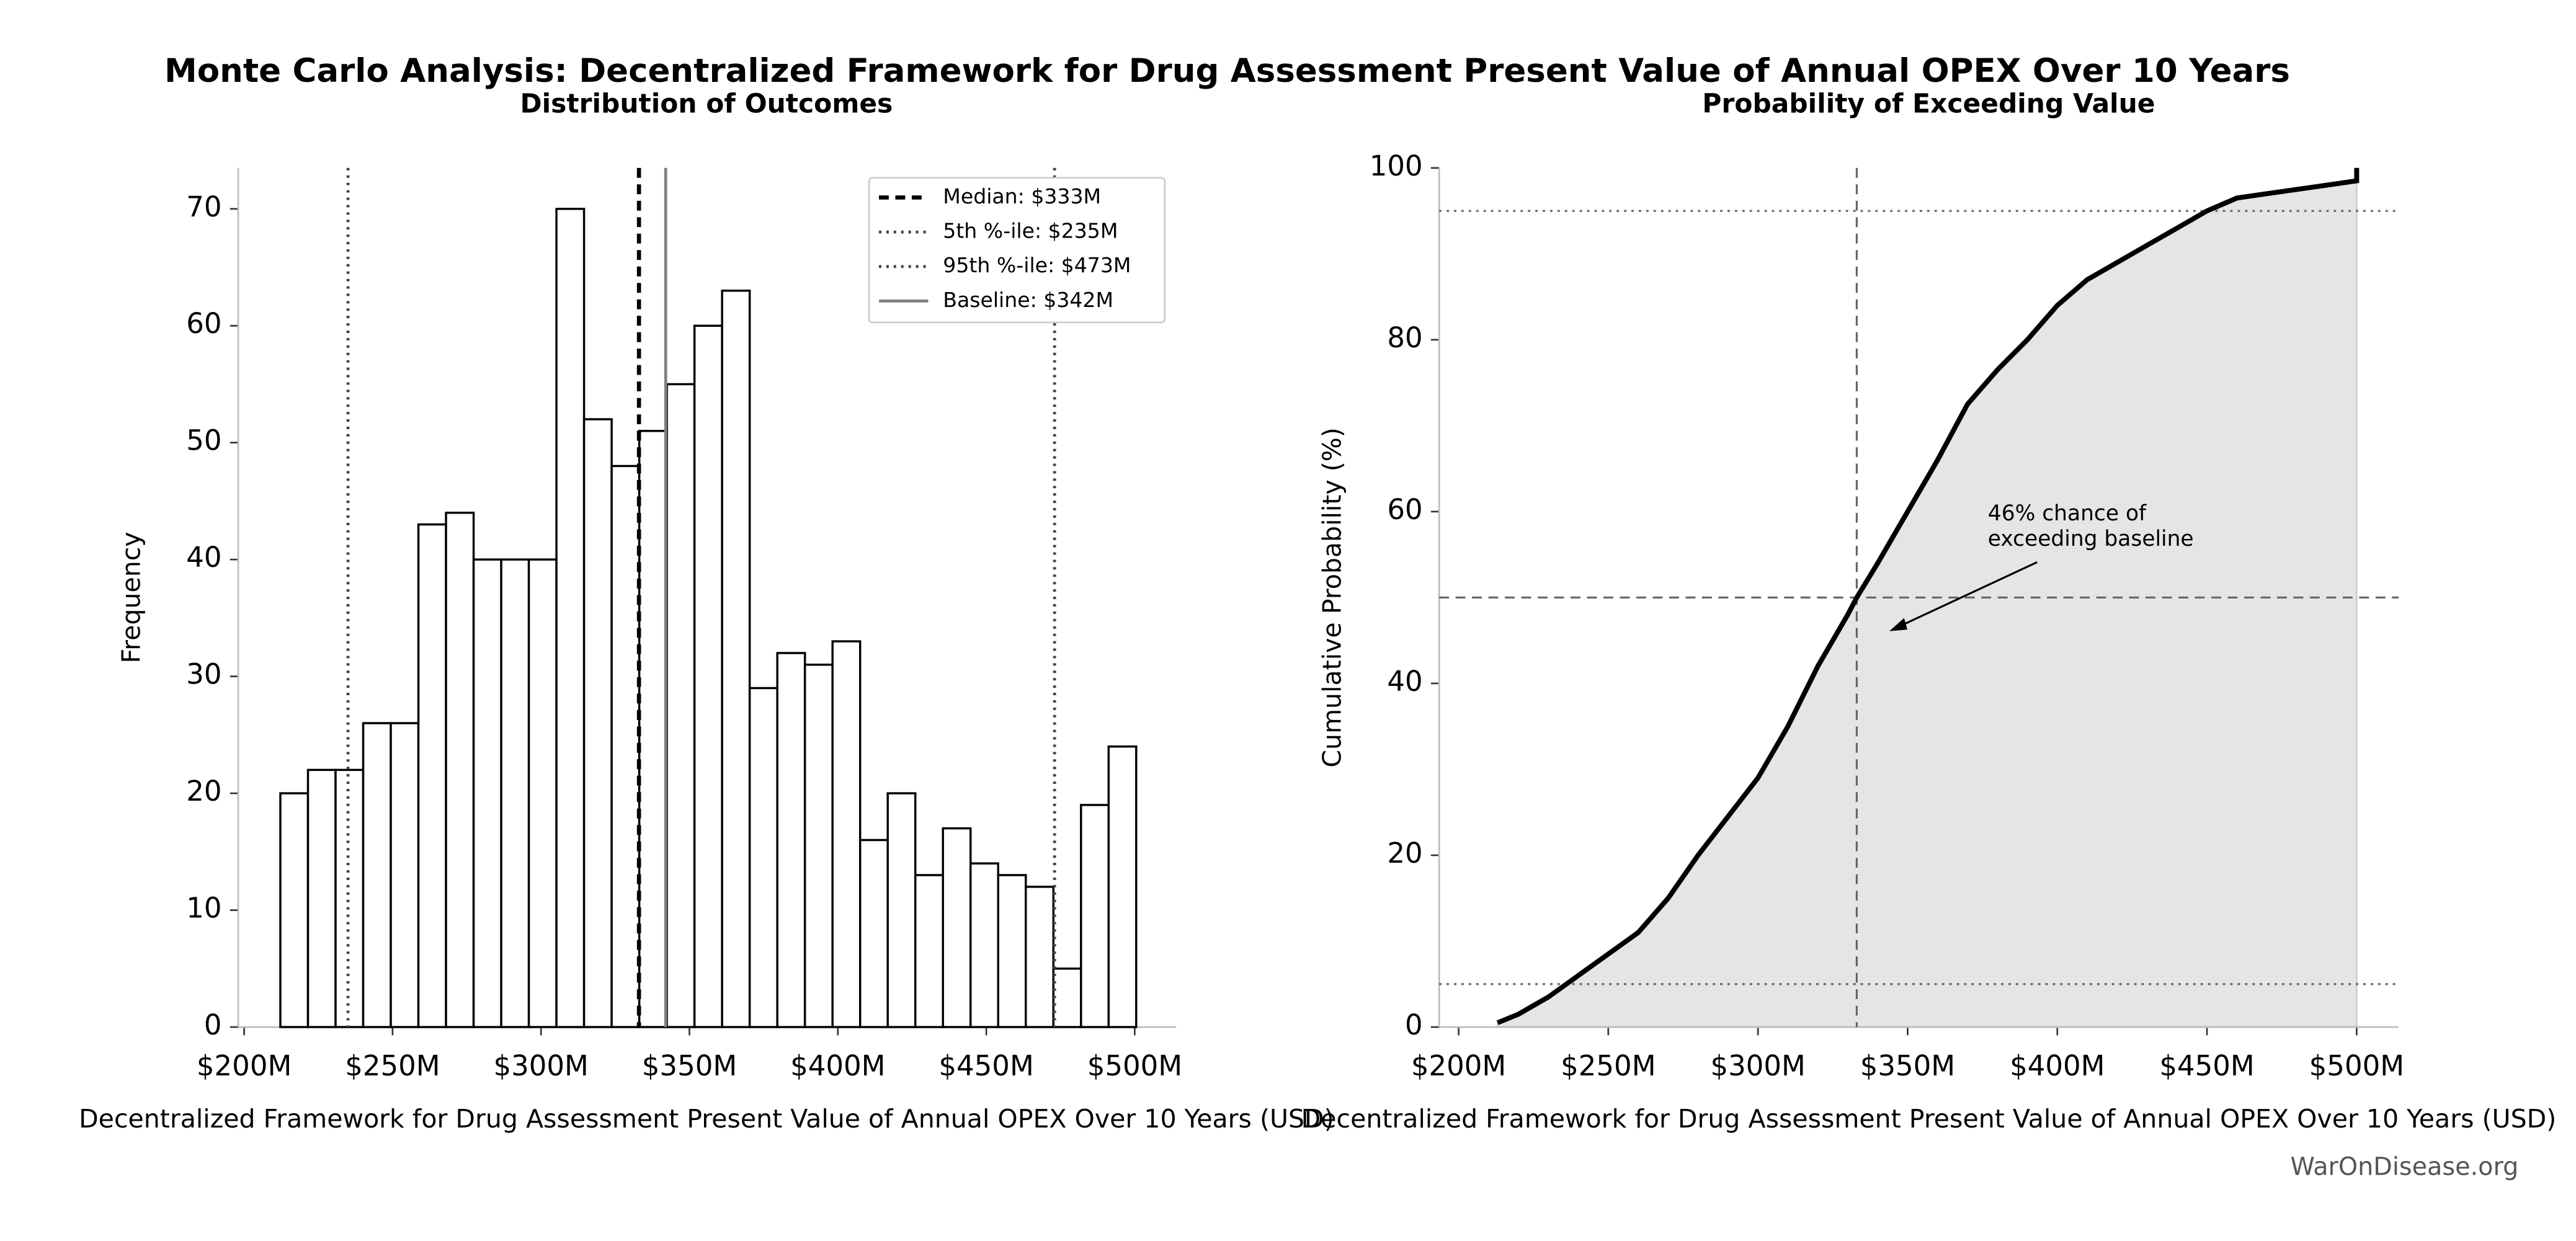 The height and width of the screenshot is (1241, 2576). I want to click on y-tick-label: 30, so click(203, 674).